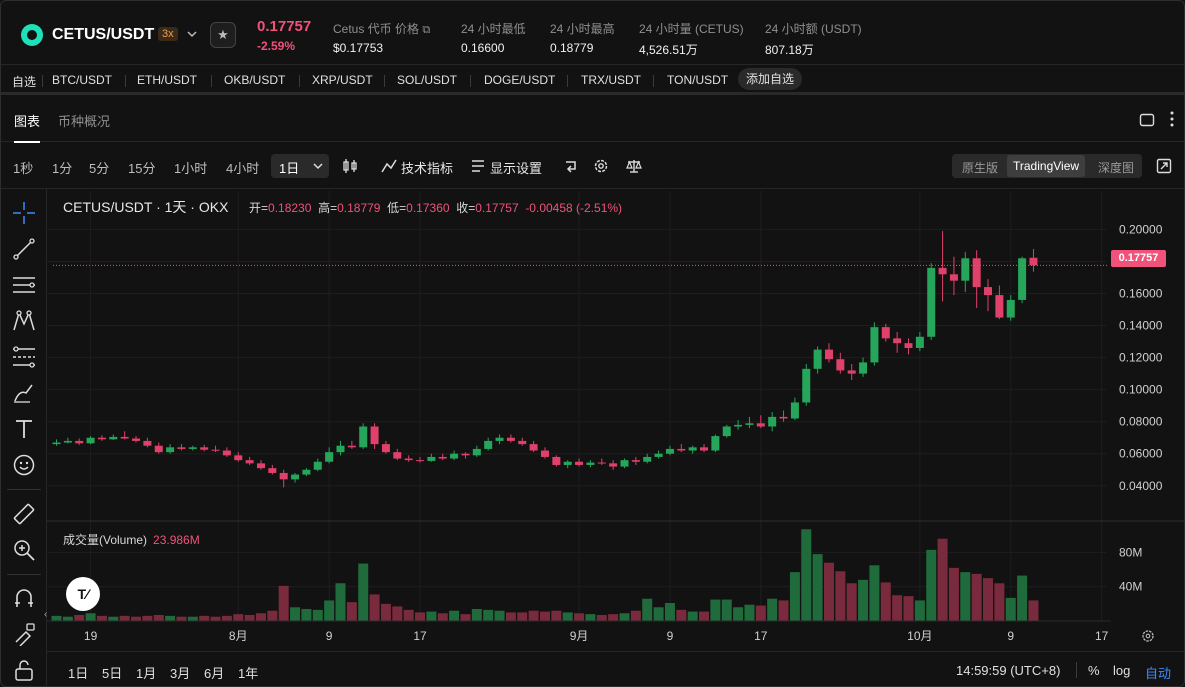 The width and height of the screenshot is (1185, 687). What do you see at coordinates (99, 168) in the screenshot?
I see `timeframe-5m: 5分` at bounding box center [99, 168].